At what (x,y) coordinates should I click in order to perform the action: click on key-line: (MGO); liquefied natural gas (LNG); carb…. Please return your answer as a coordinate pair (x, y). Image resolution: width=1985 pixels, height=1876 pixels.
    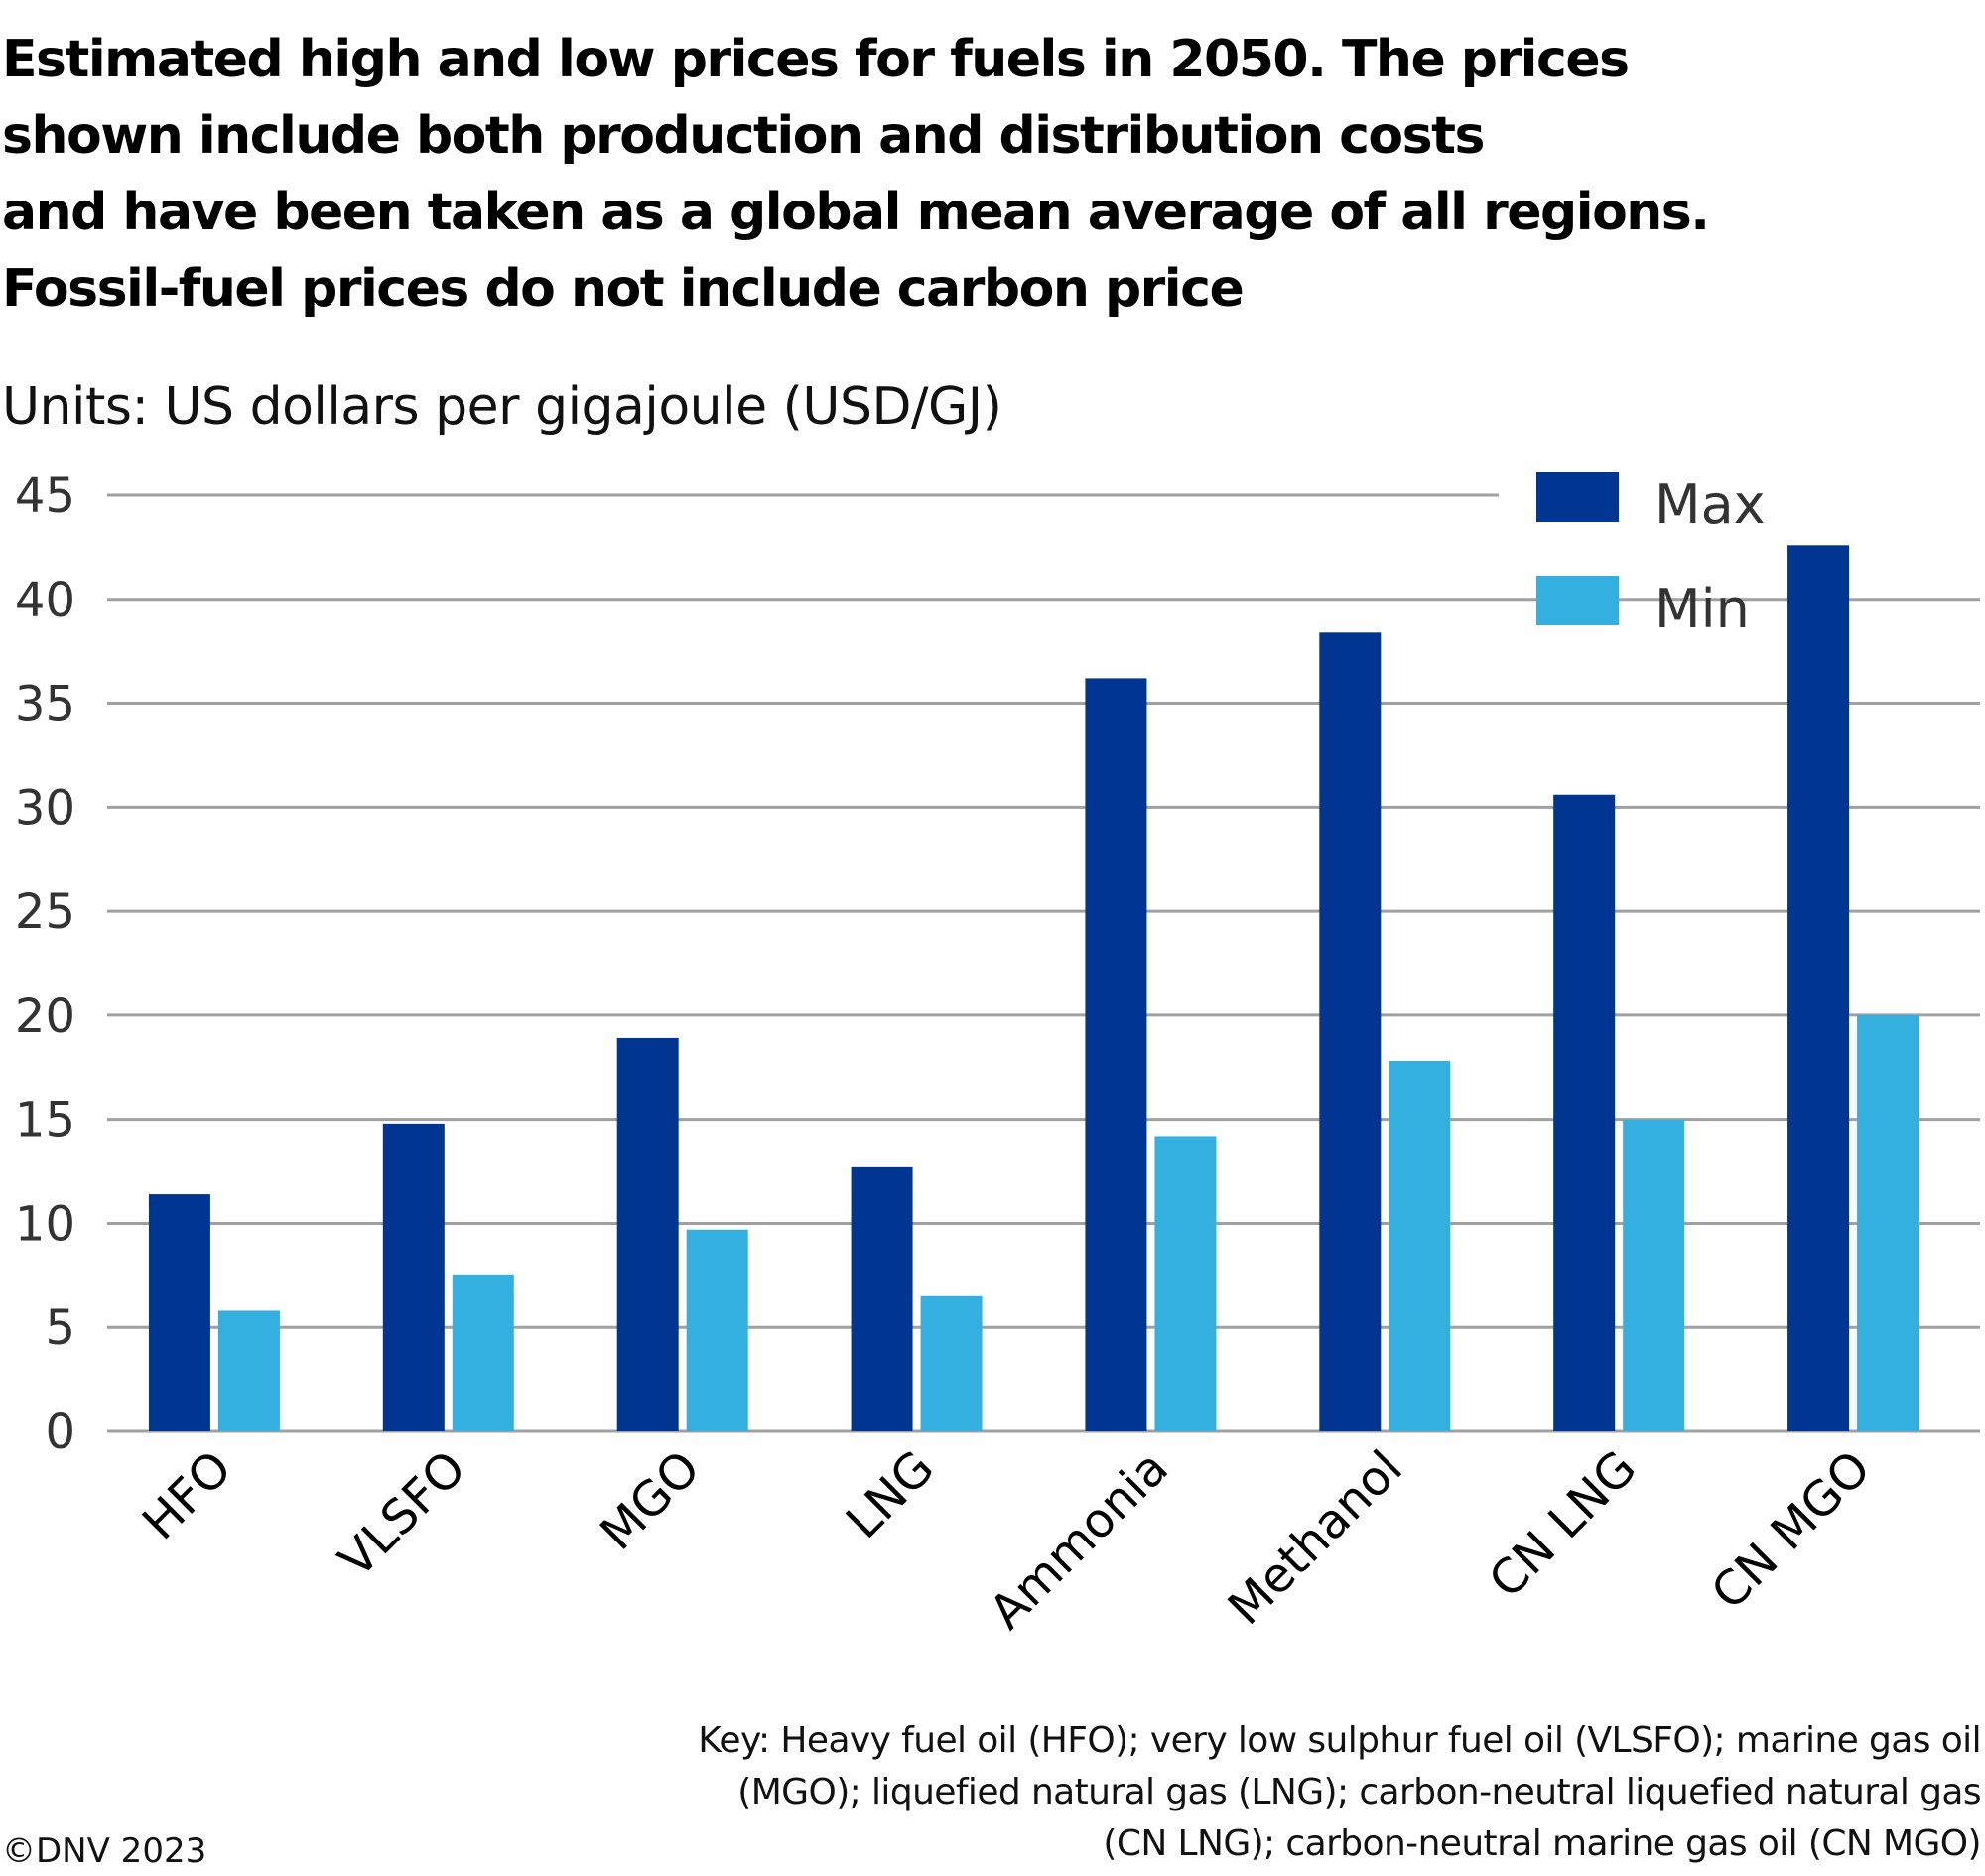
    Looking at the image, I should click on (1359, 1792).